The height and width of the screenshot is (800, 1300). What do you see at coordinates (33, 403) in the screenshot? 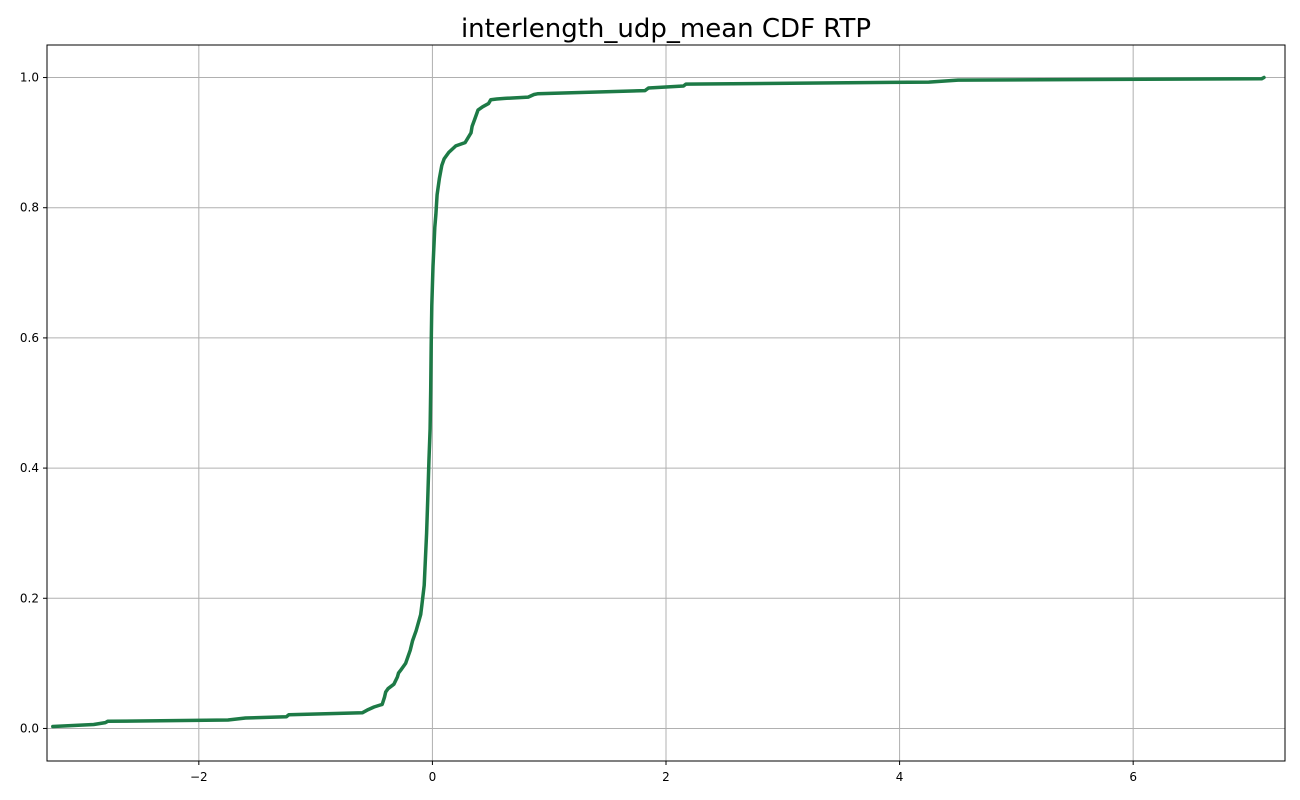
I see `y-axis: 0.0 0.2 0.4 0.6 0.8 1.0` at bounding box center [33, 403].